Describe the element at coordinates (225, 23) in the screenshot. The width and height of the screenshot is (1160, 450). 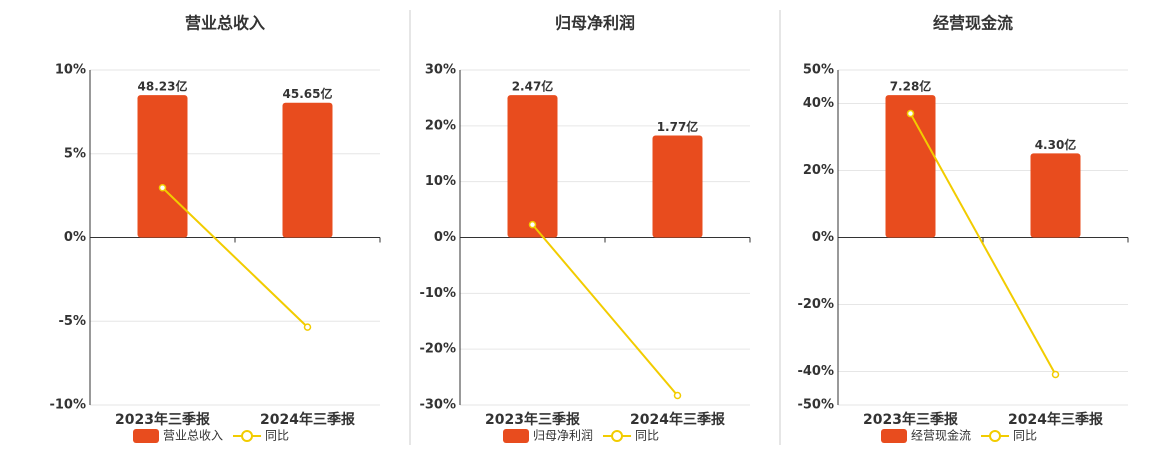
I see `chart-title: 营业总收入` at that location.